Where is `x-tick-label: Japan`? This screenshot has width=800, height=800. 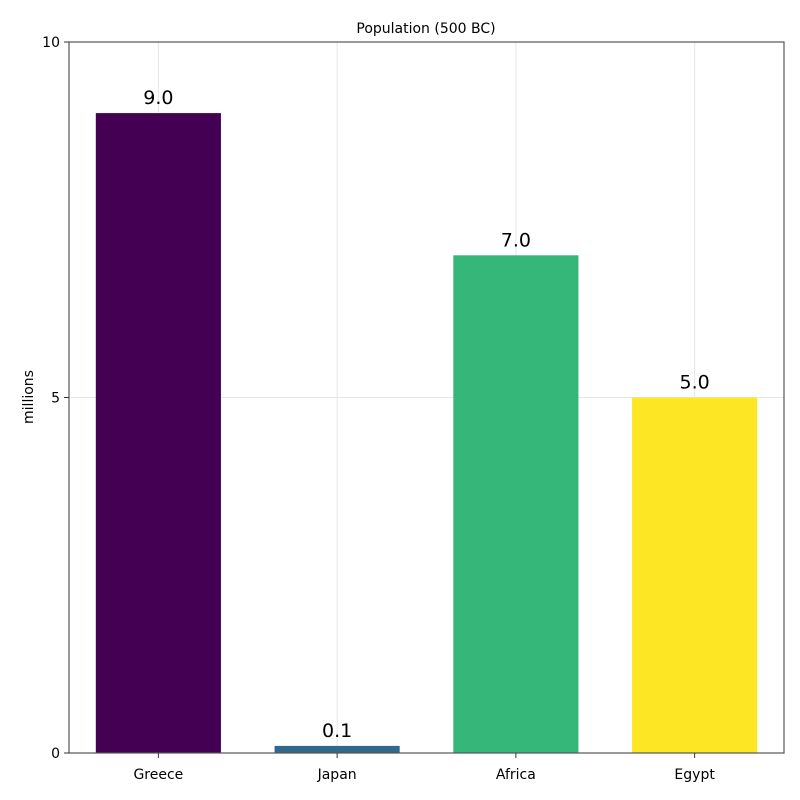
x-tick-label: Japan is located at coordinates (337, 775).